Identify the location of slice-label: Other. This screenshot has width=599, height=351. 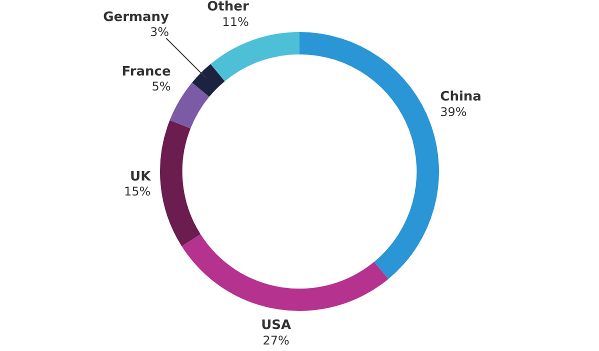
(228, 7).